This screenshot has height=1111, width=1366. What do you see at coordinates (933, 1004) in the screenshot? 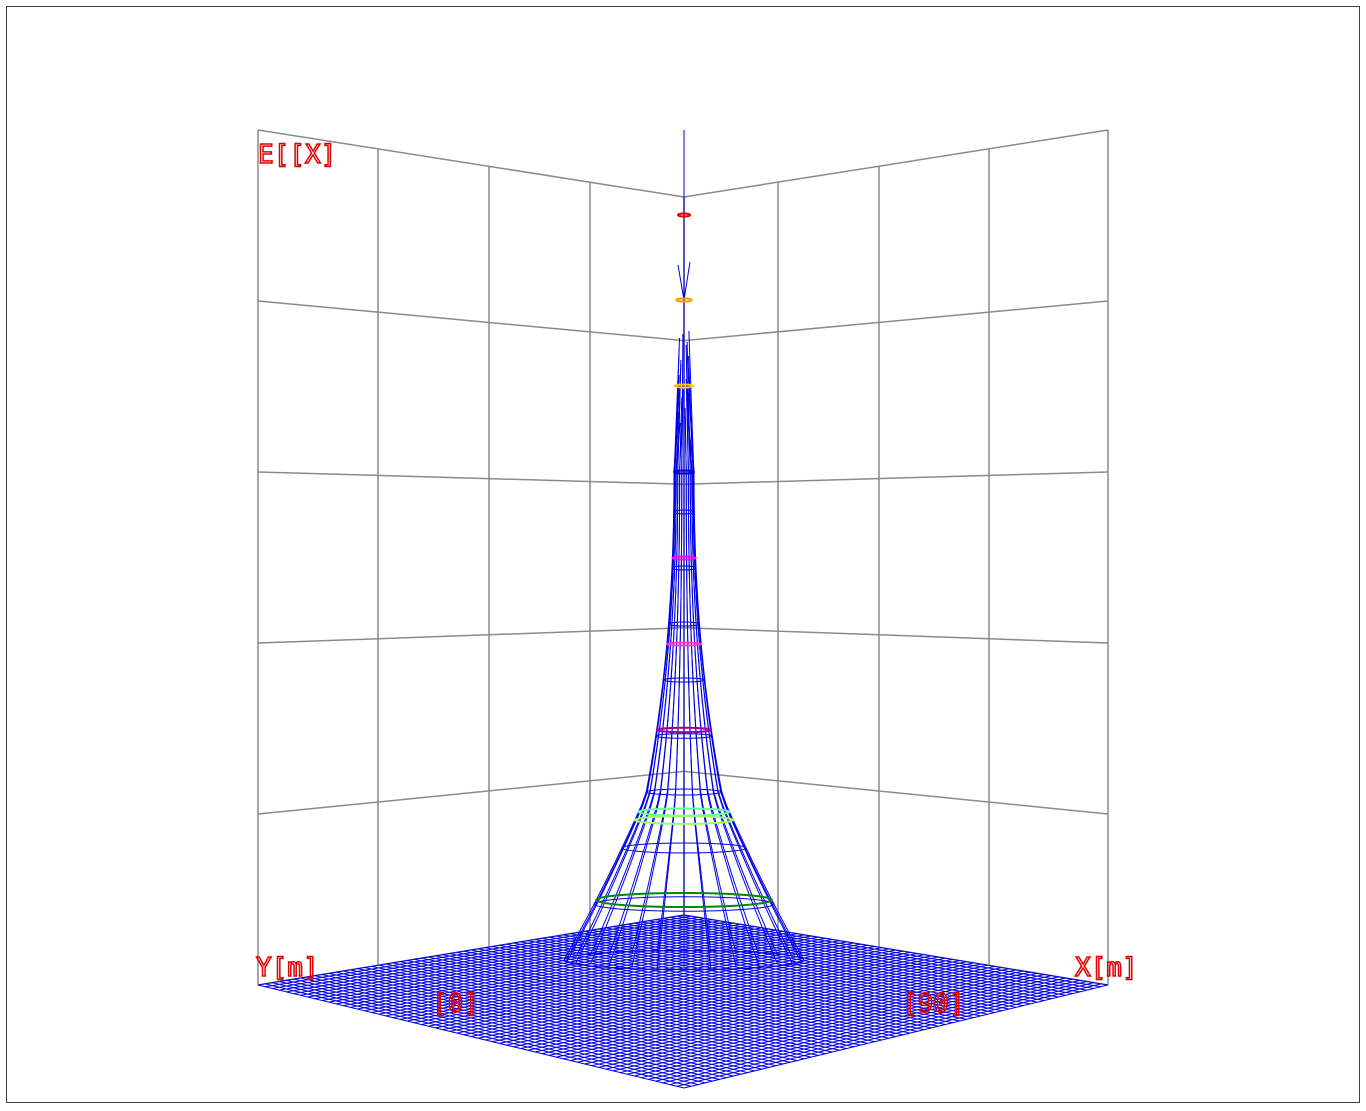
I see `x-tick-label: [90]` at bounding box center [933, 1004].